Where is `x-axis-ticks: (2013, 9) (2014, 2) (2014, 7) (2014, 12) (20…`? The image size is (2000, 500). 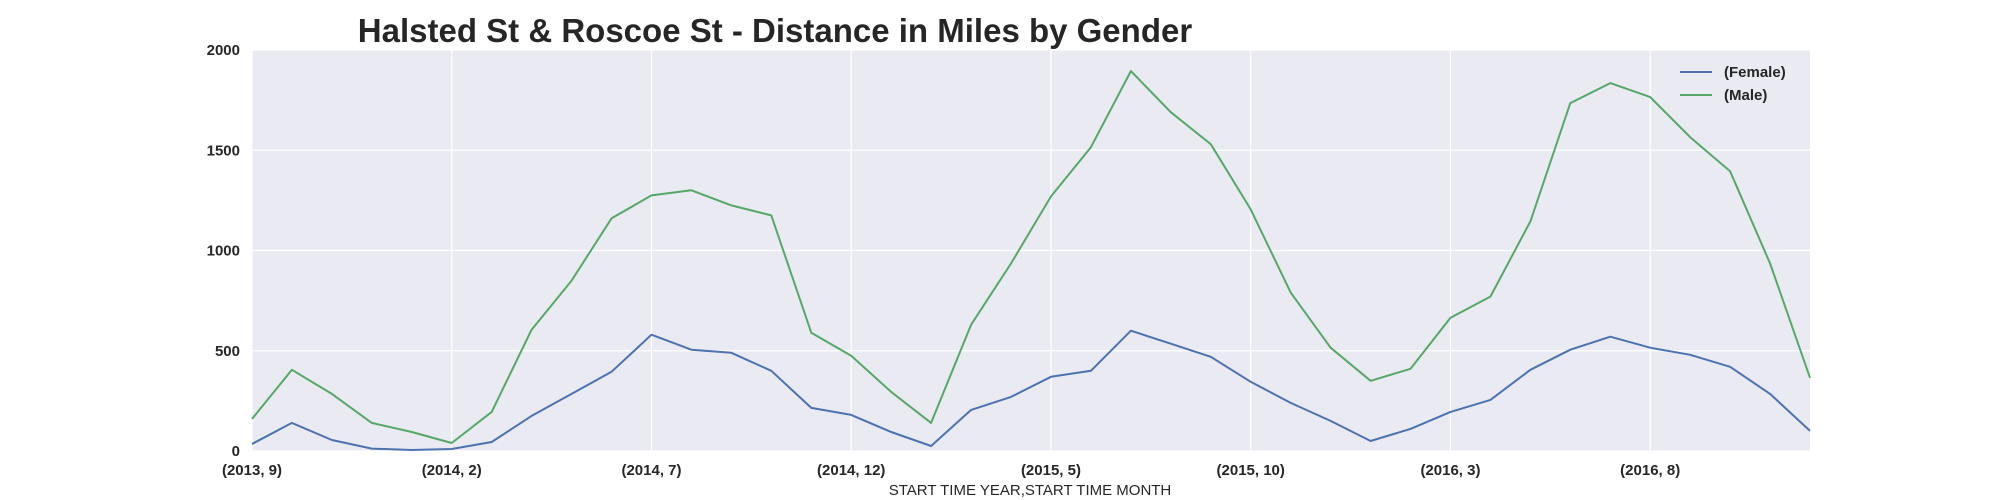 x-axis-ticks: (2013, 9) (2014, 2) (2014, 7) (2014, 12) (20… is located at coordinates (951, 470).